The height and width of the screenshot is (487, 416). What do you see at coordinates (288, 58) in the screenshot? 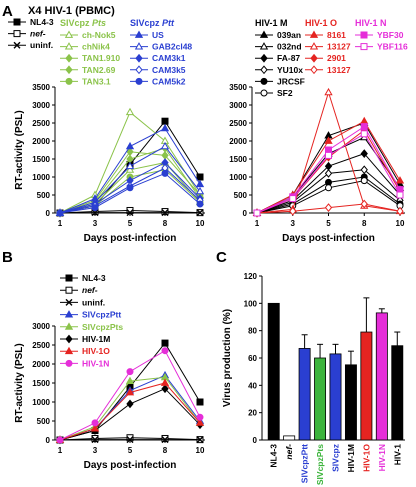
I see `legend-label: FA-87` at bounding box center [288, 58].